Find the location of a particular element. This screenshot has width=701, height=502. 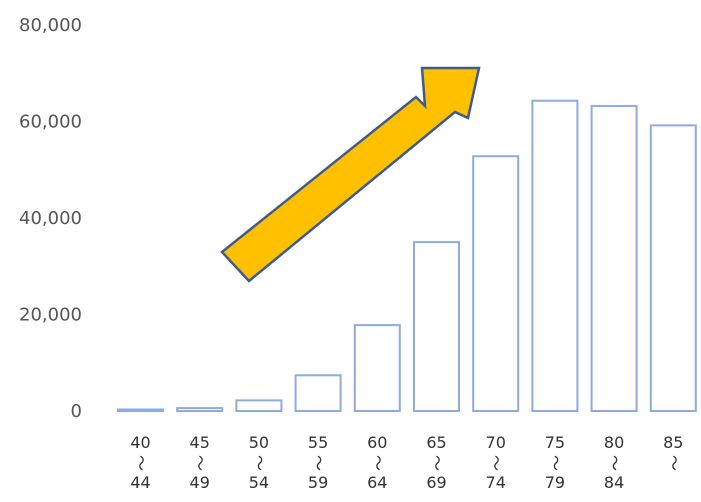

y-tick-label: 80,000 is located at coordinates (50, 25).